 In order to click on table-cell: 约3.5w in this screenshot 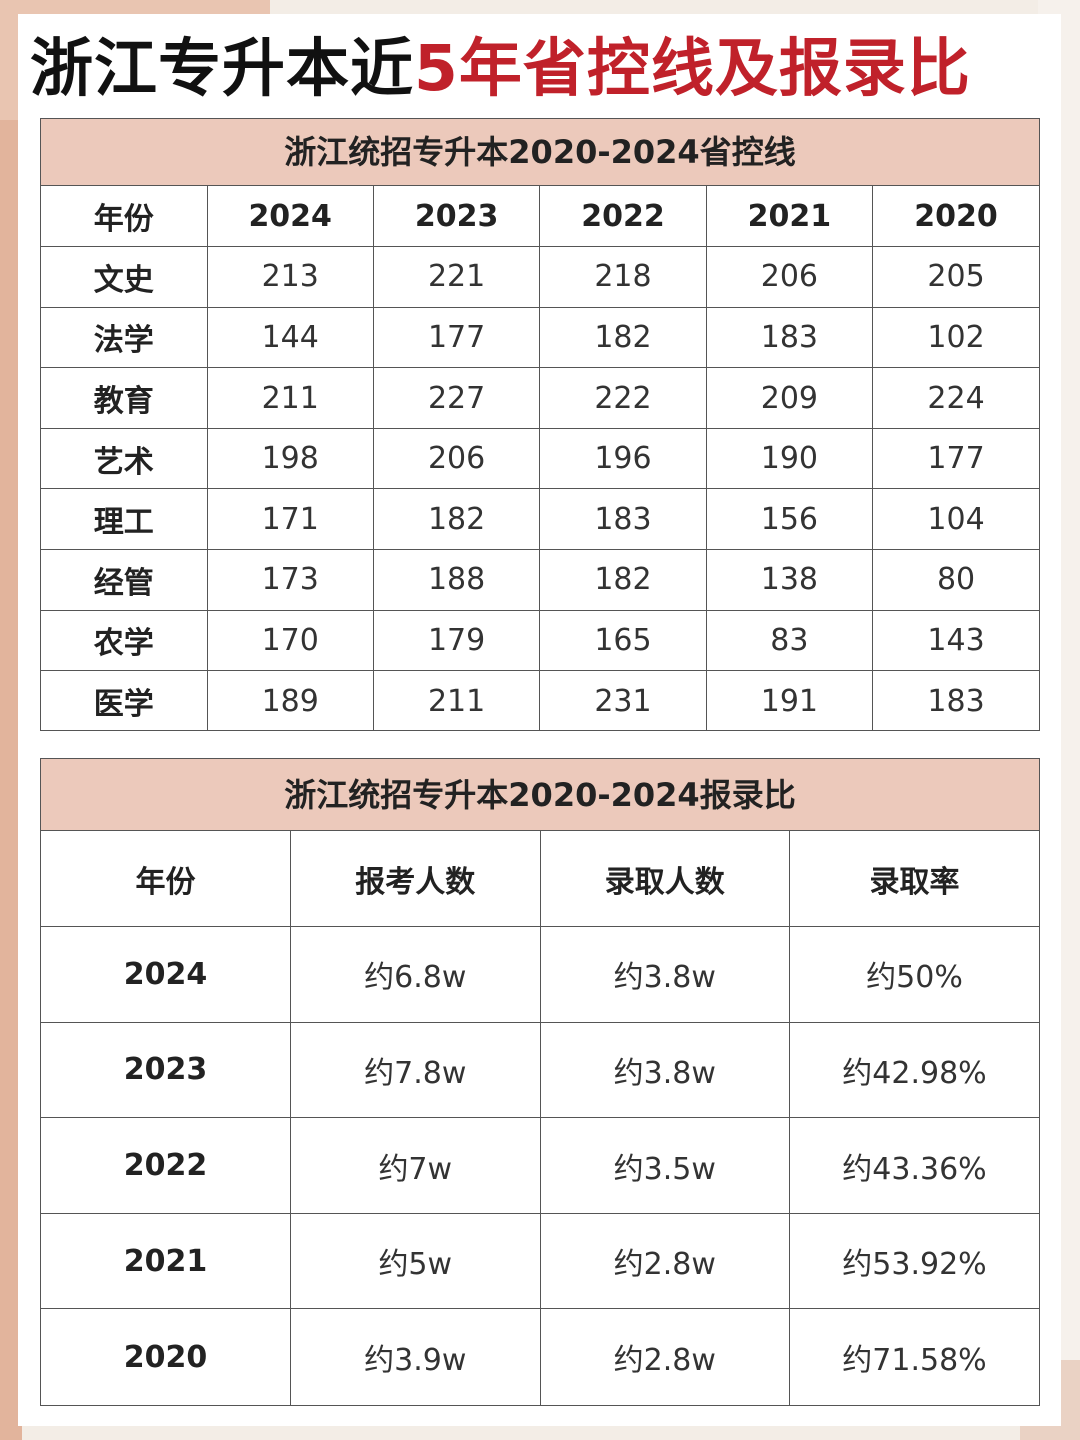, I will do `click(664, 1165)`.